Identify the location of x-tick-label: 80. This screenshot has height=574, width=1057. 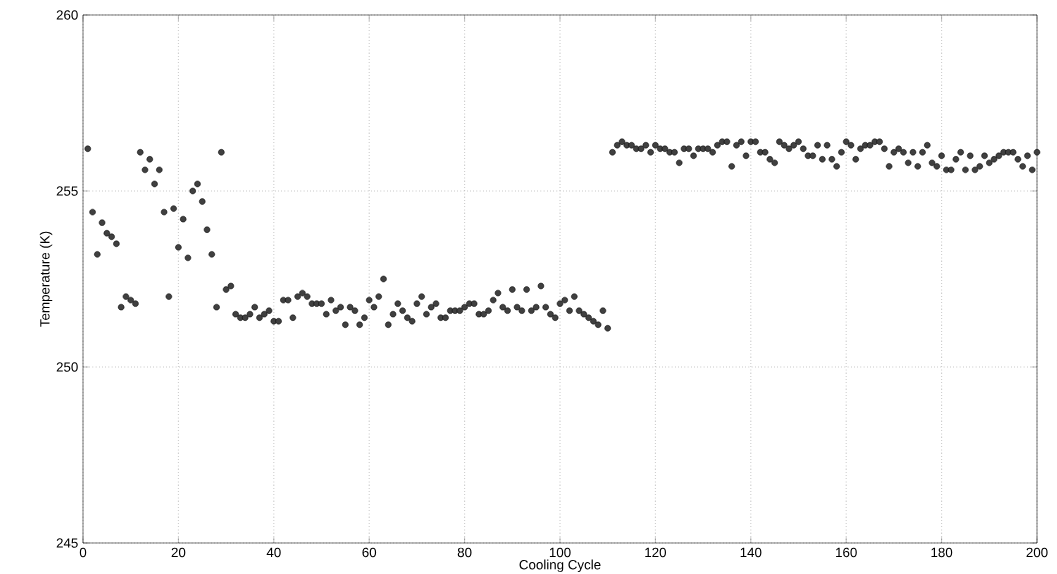
(464, 552).